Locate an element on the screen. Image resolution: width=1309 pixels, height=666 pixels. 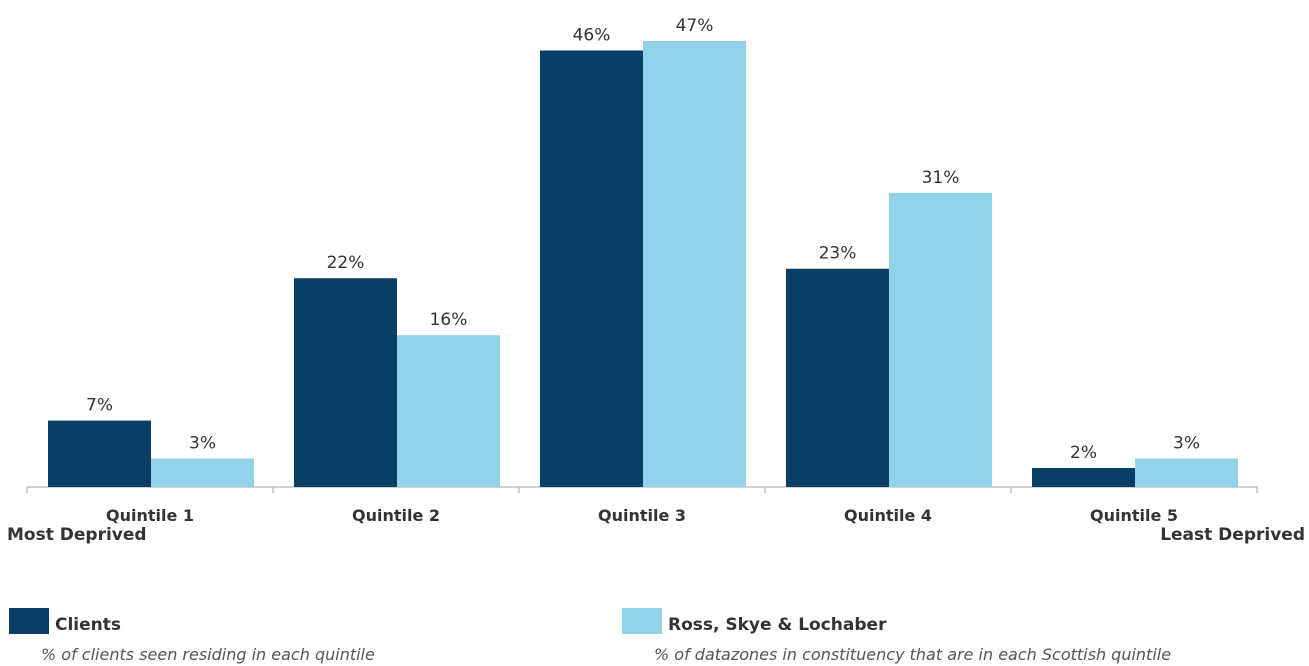
data-label: 16% is located at coordinates (449, 320).